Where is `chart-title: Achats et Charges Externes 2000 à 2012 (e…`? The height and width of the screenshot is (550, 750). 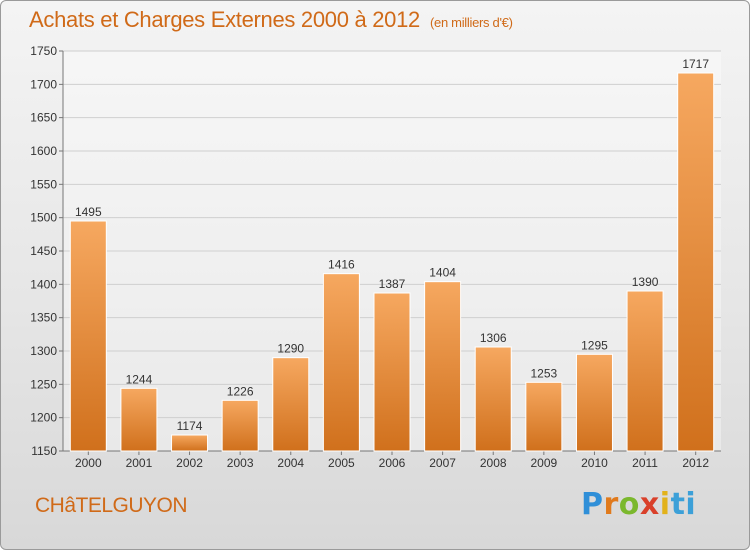
chart-title: Achats et Charges Externes 2000 à 2012 (e… is located at coordinates (271, 20).